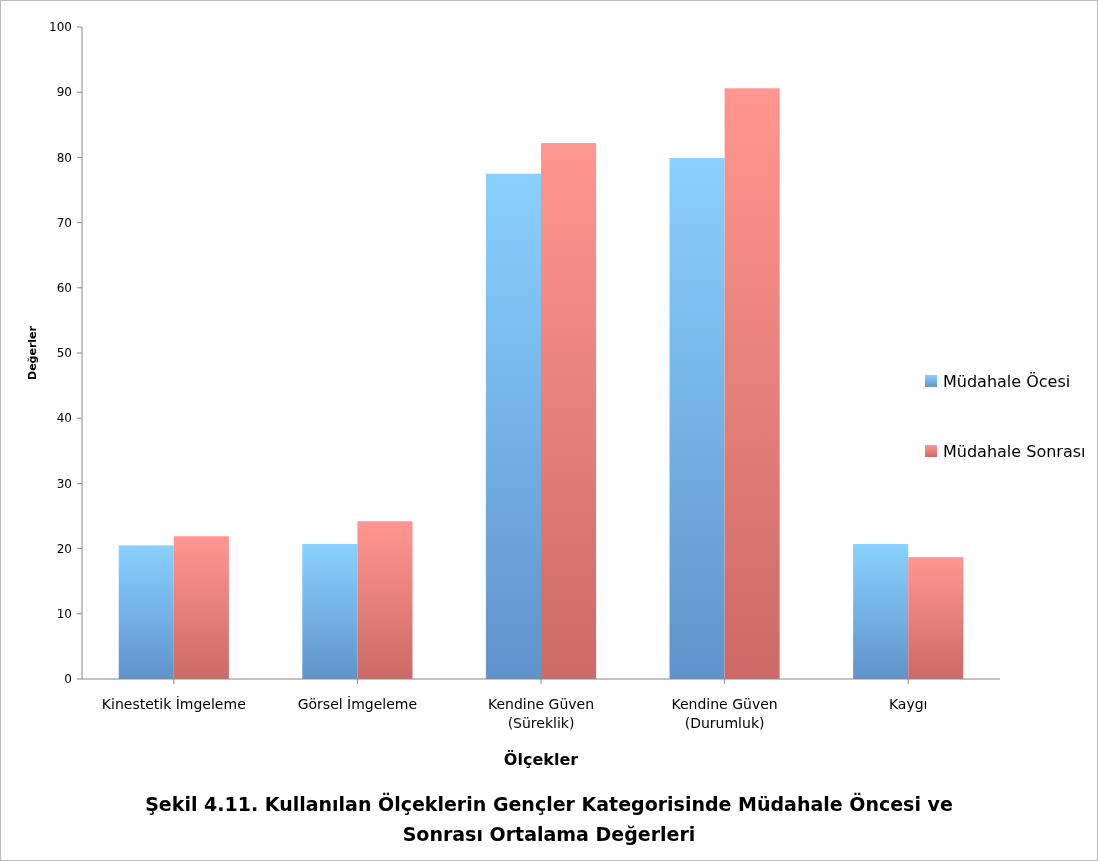  I want to click on y-tick-label: 70, so click(64, 222).